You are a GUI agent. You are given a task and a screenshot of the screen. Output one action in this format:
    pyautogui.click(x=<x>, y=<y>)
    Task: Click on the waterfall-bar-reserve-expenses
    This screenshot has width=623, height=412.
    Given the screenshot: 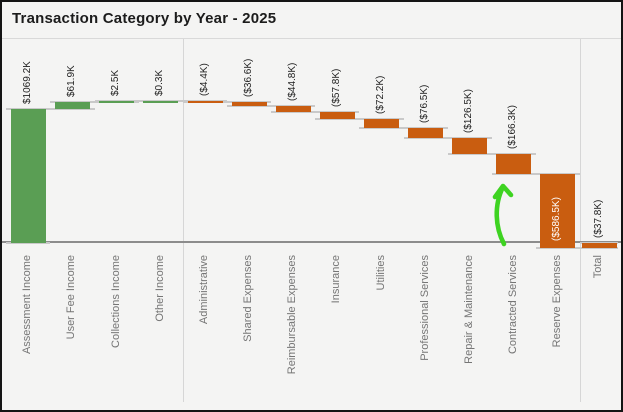 What is the action you would take?
    pyautogui.click(x=558, y=211)
    